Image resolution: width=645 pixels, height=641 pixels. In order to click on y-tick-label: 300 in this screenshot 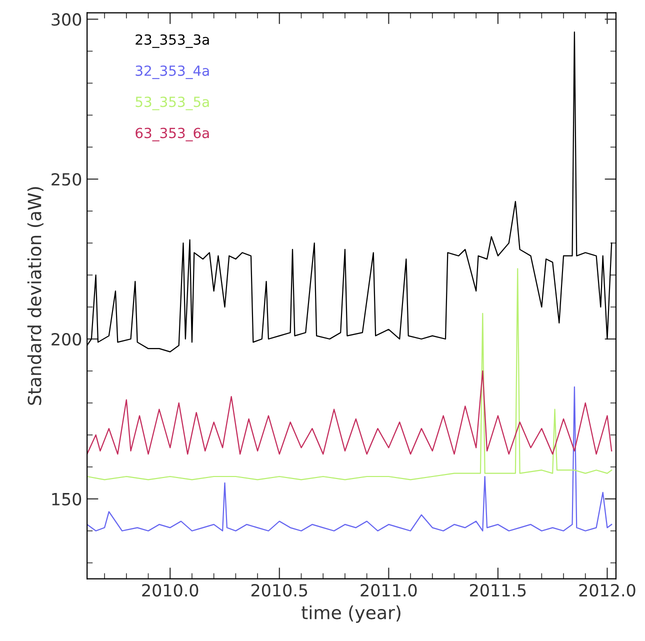, I will do `click(67, 19)`.